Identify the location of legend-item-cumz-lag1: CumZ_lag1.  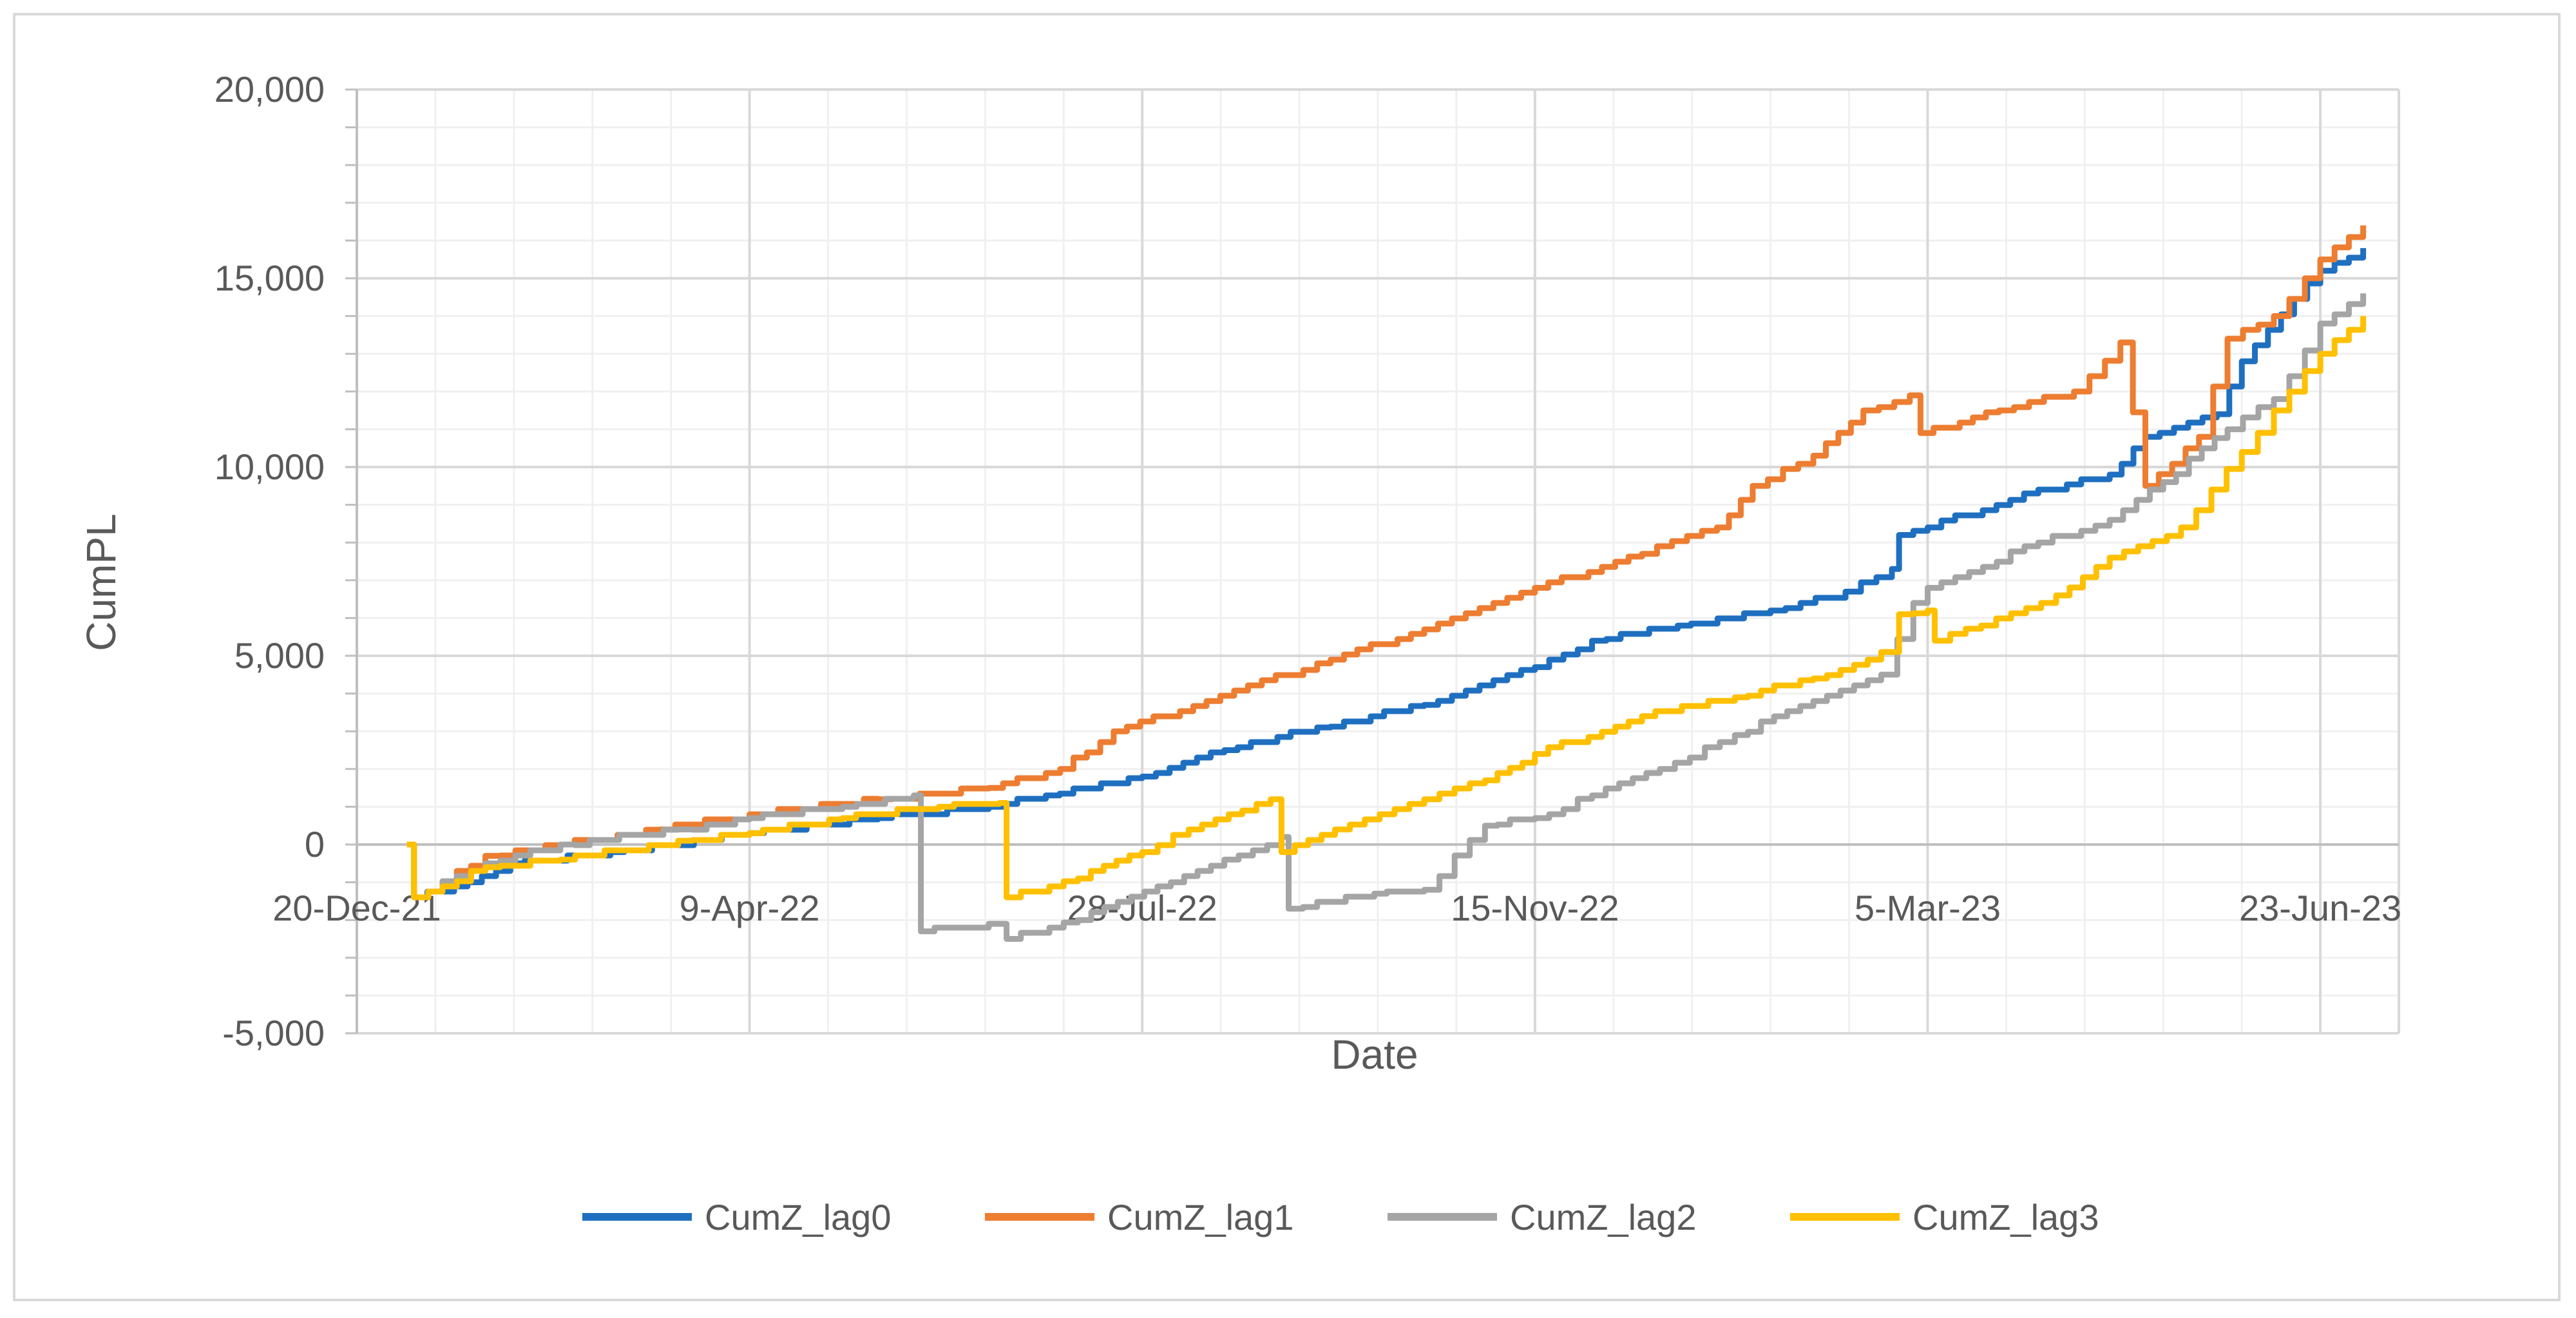
(1139, 1217).